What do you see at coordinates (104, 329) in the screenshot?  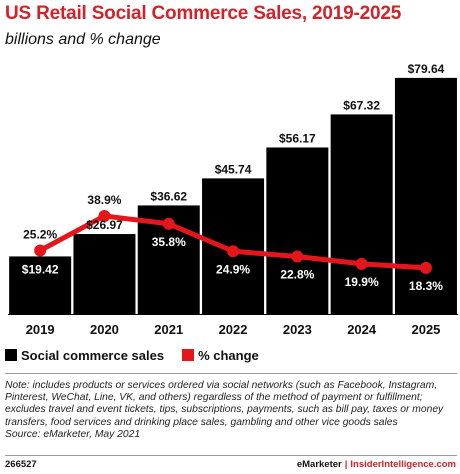 I see `x-tick-label-2020: 2020` at bounding box center [104, 329].